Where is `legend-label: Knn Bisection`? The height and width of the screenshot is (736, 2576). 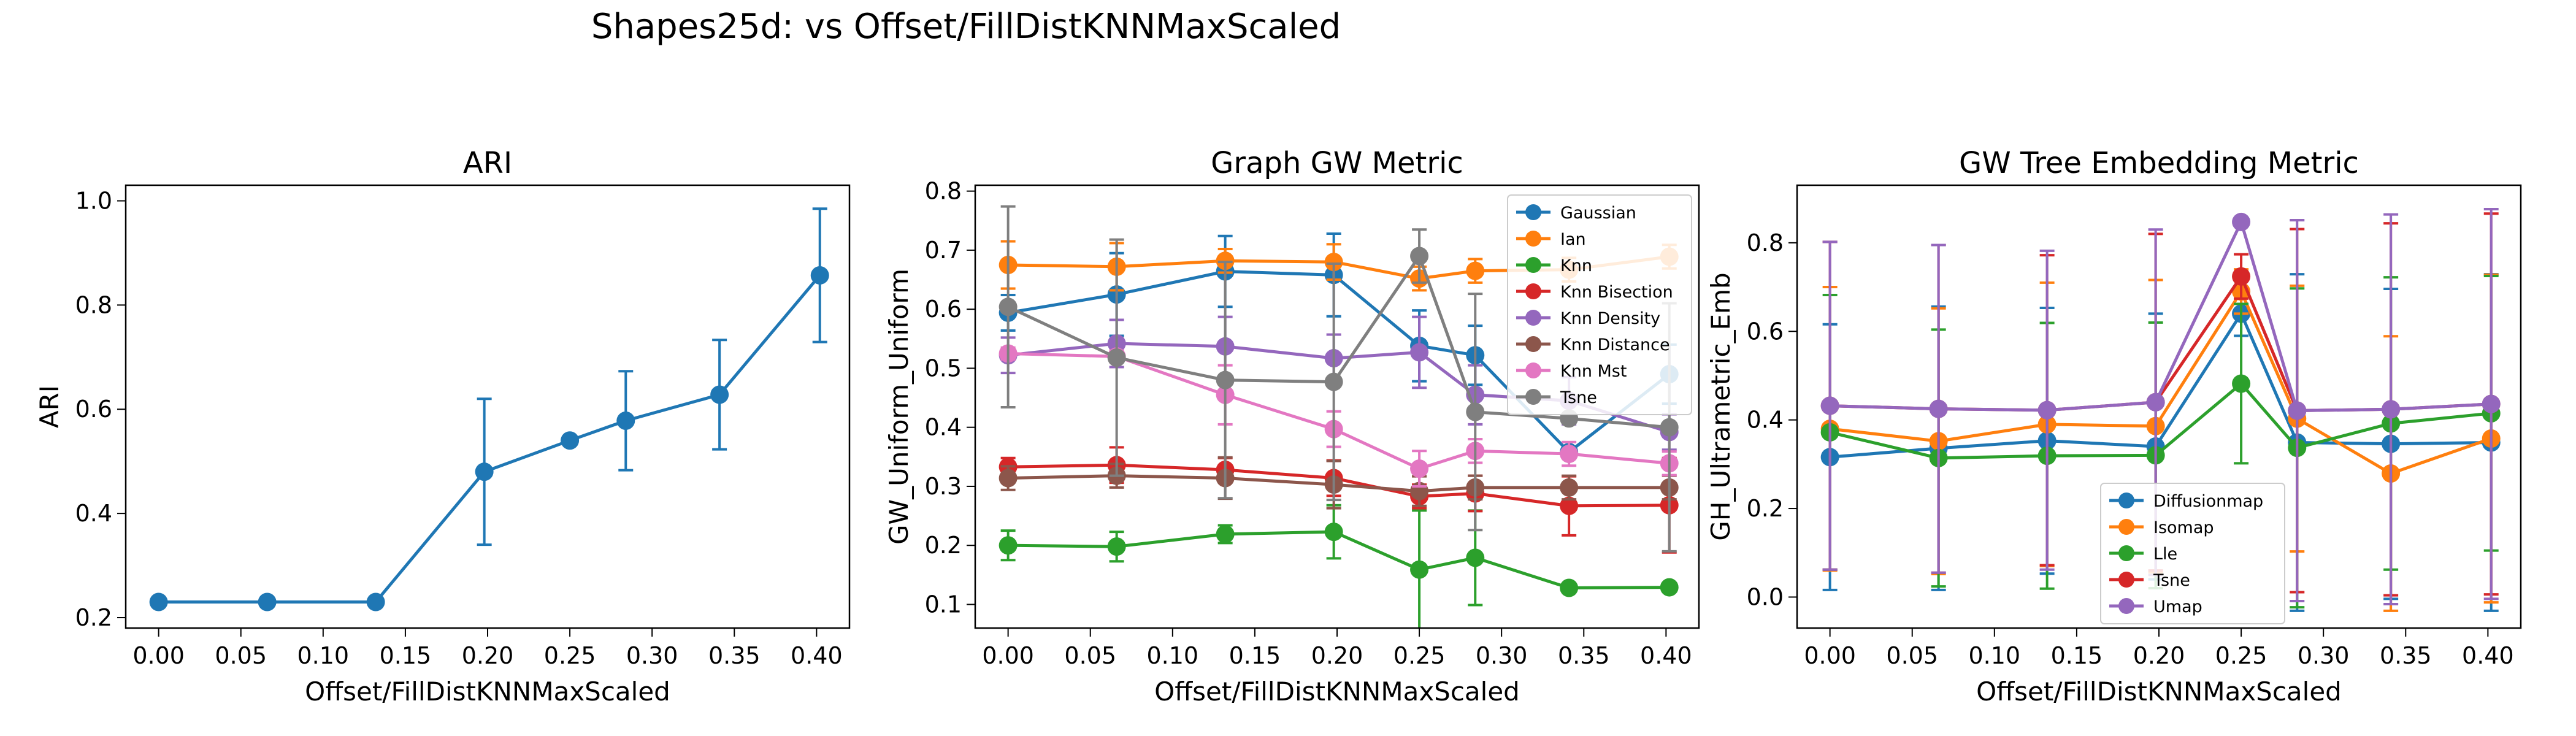
legend-label: Knn Bisection is located at coordinates (1616, 292).